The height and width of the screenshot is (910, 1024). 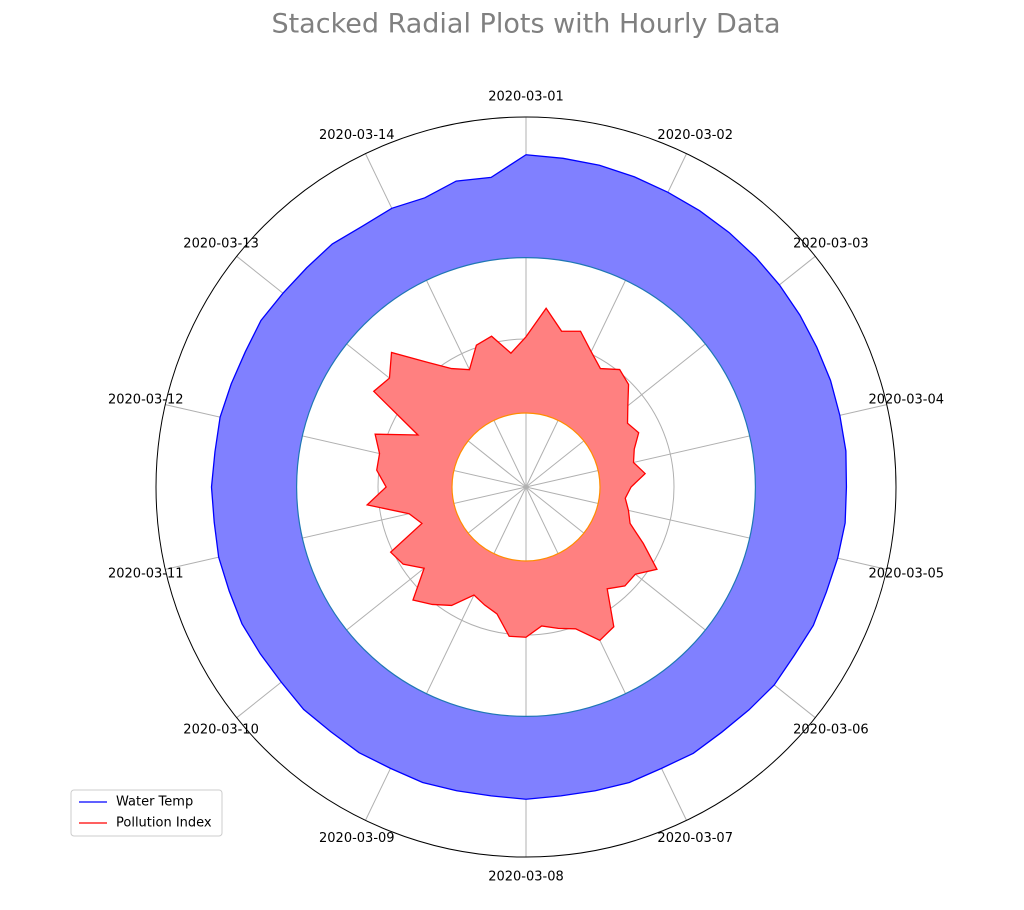 I want to click on angular-tick-label: 2020-03-14, so click(x=357, y=135).